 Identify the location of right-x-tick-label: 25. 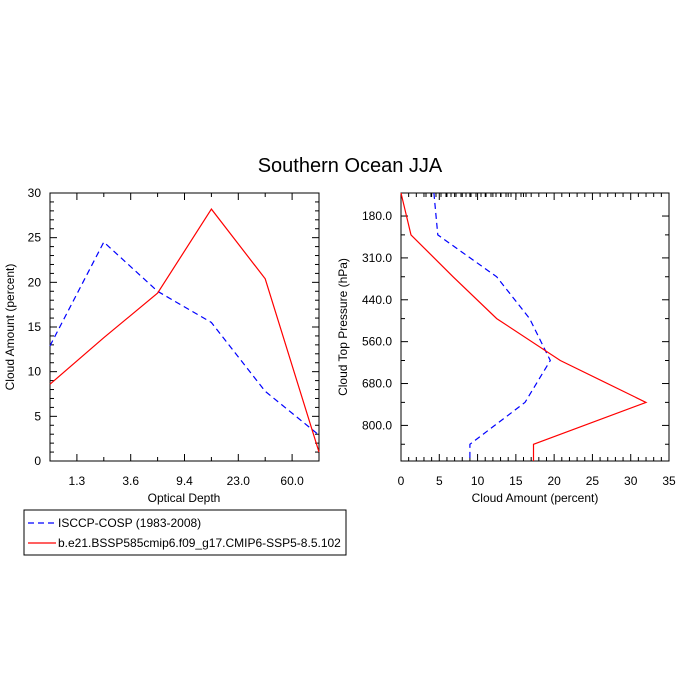
(593, 481).